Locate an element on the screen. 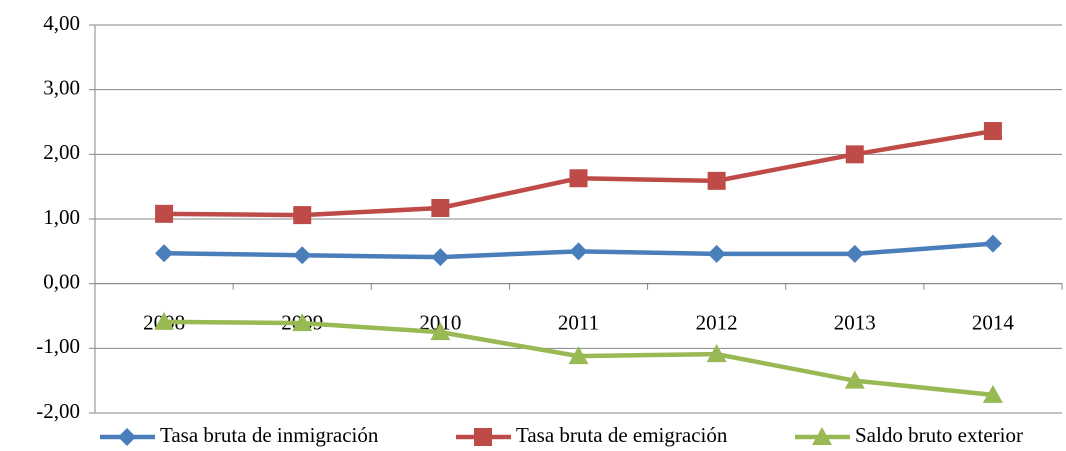  y-tick-label: 3,00 is located at coordinates (61, 87).